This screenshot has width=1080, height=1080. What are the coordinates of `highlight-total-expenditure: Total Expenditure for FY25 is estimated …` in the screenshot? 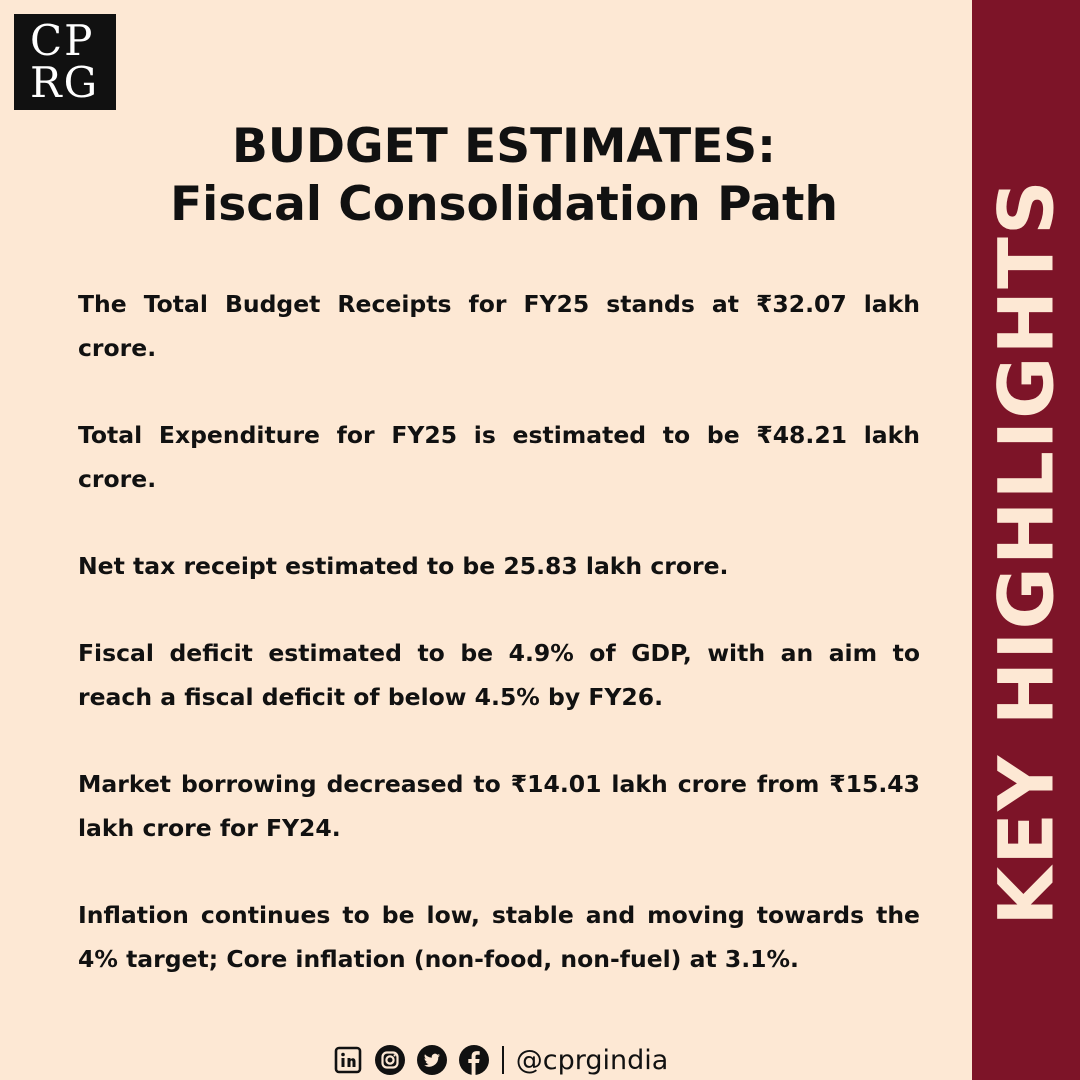 It's located at (499, 457).